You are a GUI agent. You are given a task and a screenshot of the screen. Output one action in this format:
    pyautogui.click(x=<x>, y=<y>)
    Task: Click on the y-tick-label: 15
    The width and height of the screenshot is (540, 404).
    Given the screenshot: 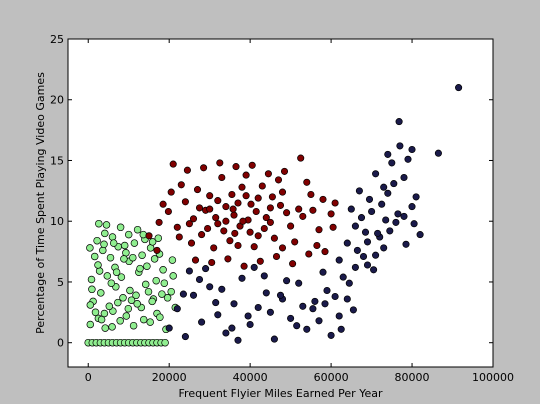 What is the action you would take?
    pyautogui.click(x=57, y=160)
    